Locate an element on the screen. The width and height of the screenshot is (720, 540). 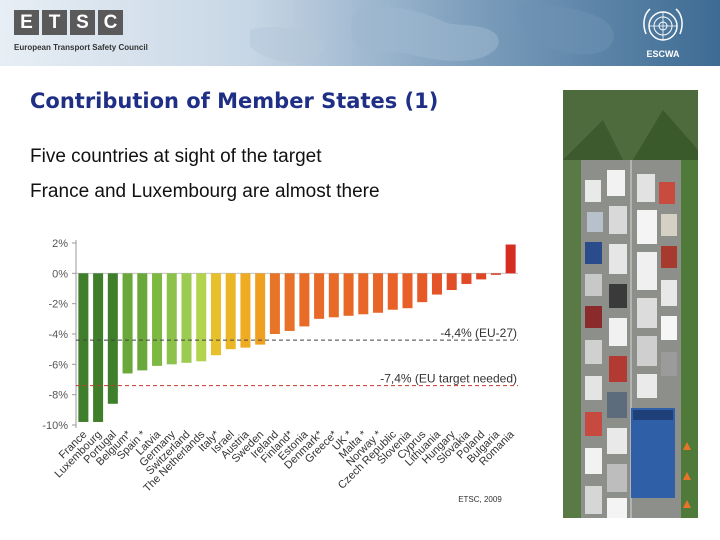
logo-subtitle: European Transport Safety Council is located at coordinates (81, 47).